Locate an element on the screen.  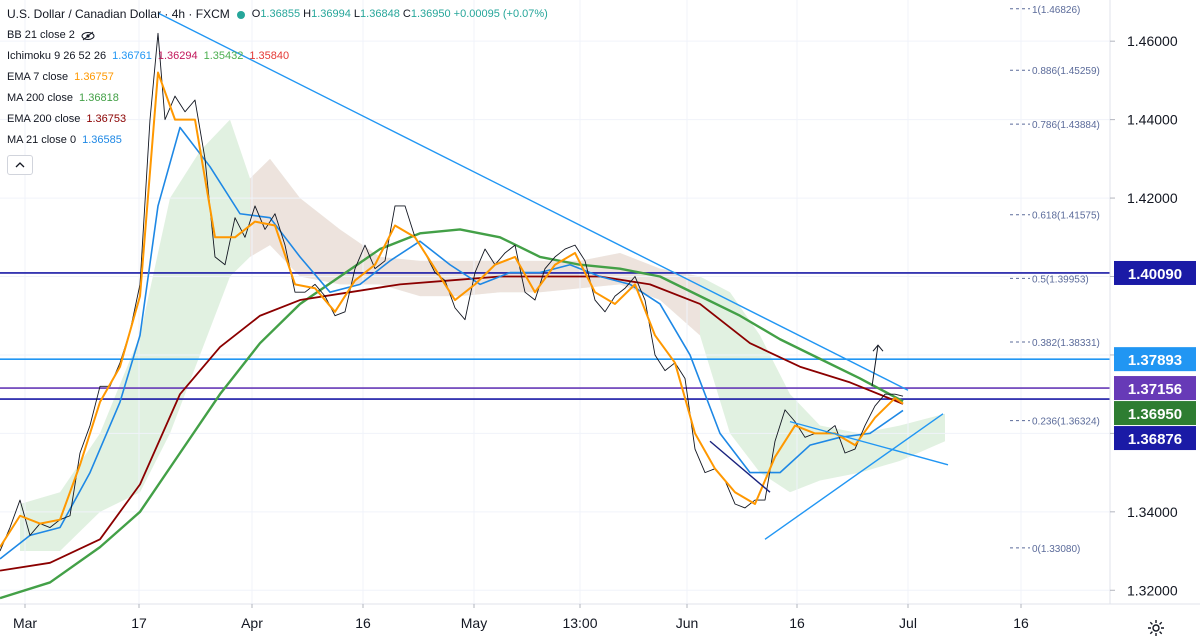
cloud-band-bear is located at coordinates (475, 247).